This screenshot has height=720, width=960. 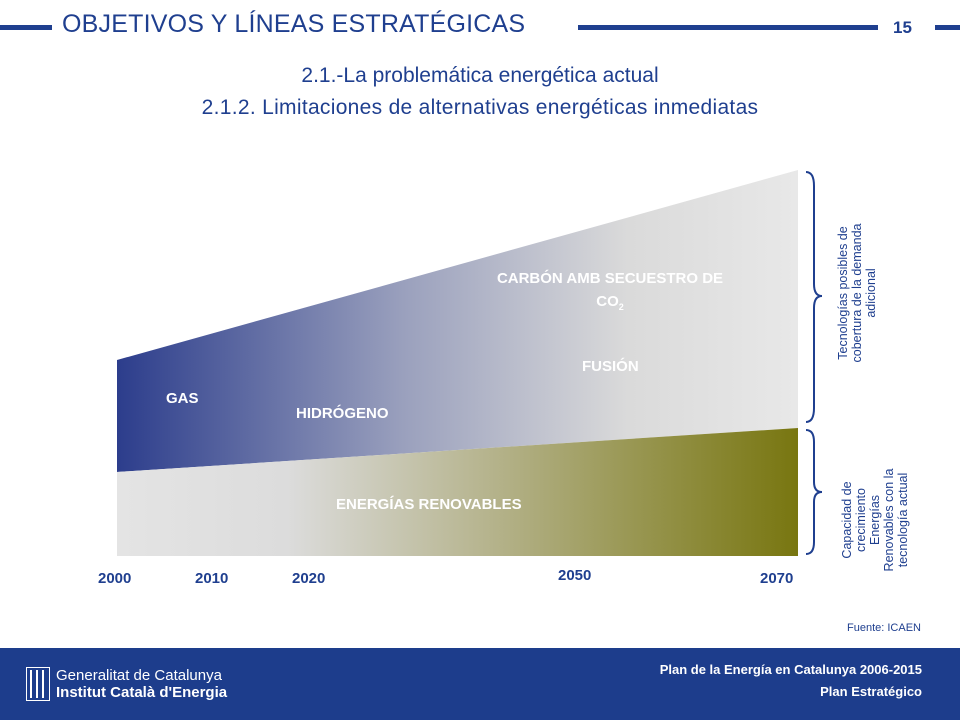 What do you see at coordinates (610, 291) in the screenshot?
I see `carbon-sequestration-label: CARBÓN AMB SECUESTRO DE CO2` at bounding box center [610, 291].